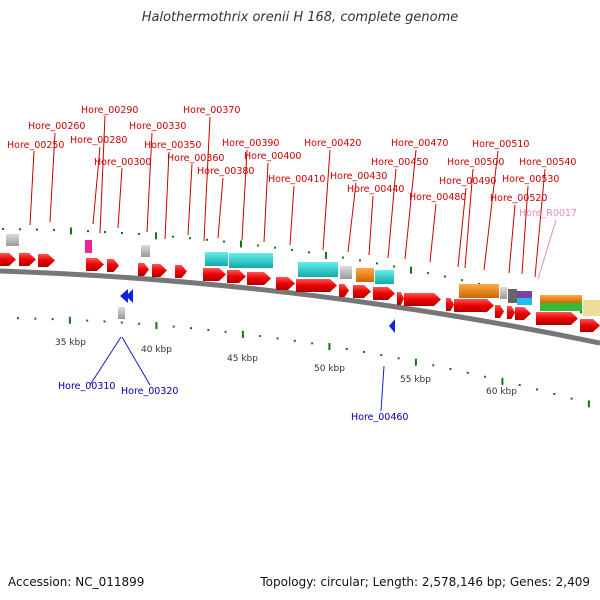 The height and width of the screenshot is (600, 600). Describe the element at coordinates (415, 380) in the screenshot. I see `scale-label: 55 kbp` at that location.